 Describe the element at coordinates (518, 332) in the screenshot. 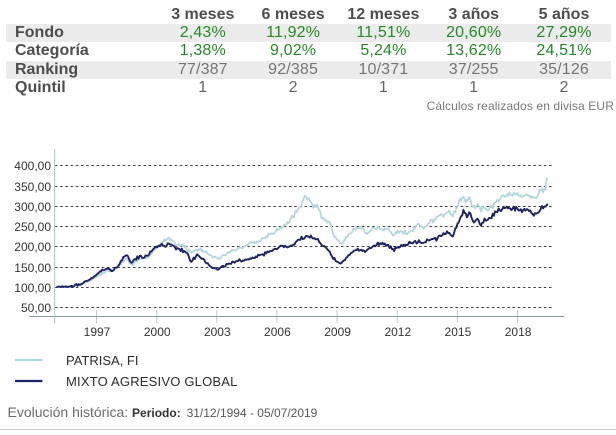

I see `svg-text: 2018` at that location.